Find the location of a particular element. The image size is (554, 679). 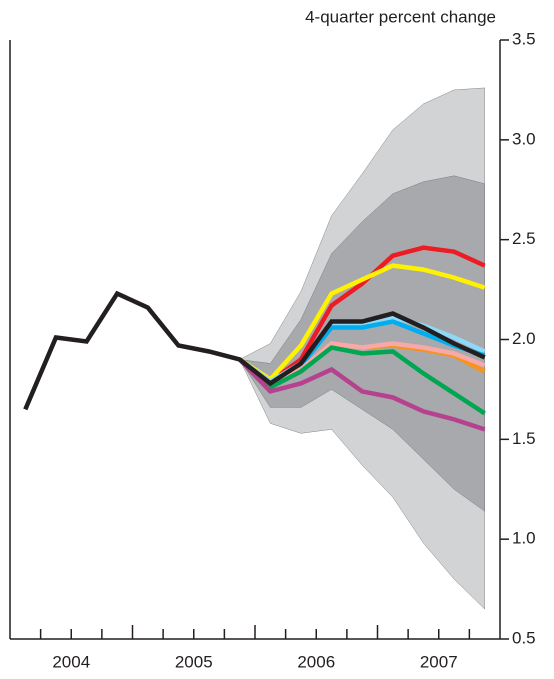

y-tick-label: 3.0 is located at coordinates (524, 138).